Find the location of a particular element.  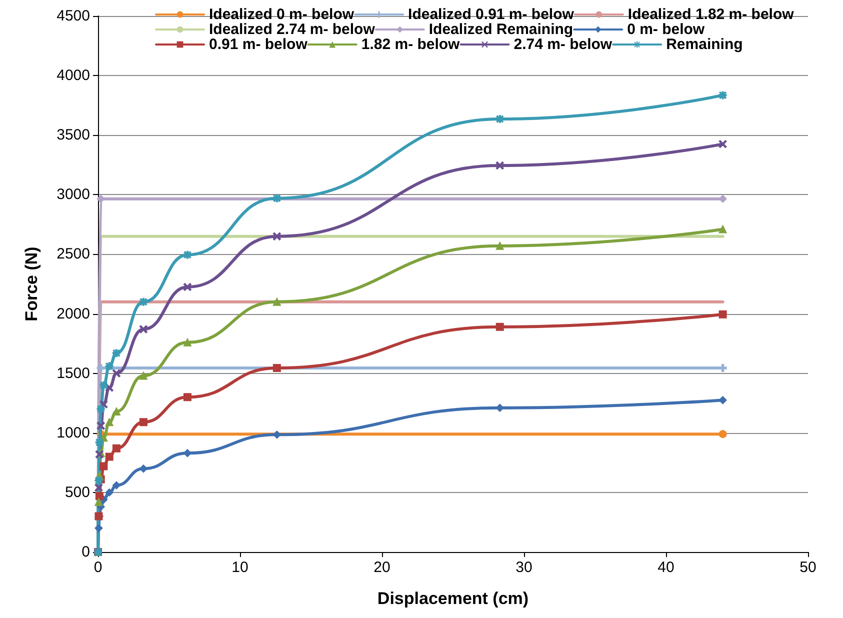

y-tick-label: 0 is located at coordinates (86, 552).